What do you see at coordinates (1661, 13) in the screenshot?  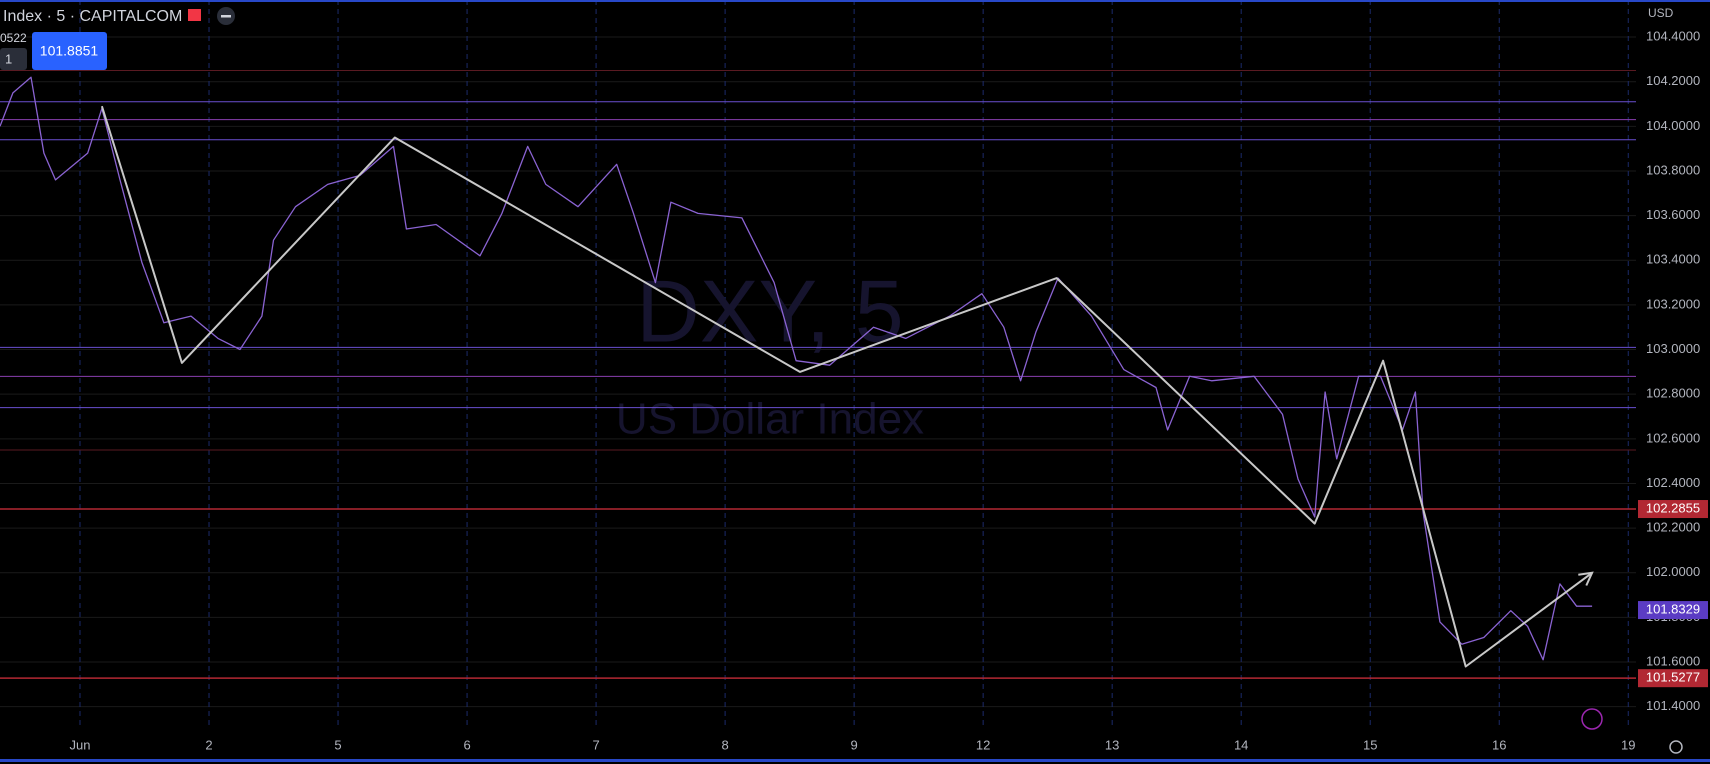 I see `currency: USD` at bounding box center [1661, 13].